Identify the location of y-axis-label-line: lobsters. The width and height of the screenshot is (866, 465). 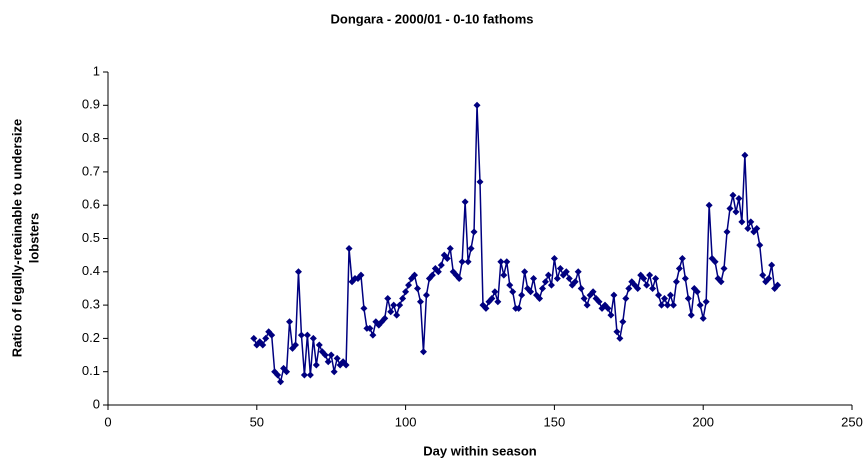
(33, 238).